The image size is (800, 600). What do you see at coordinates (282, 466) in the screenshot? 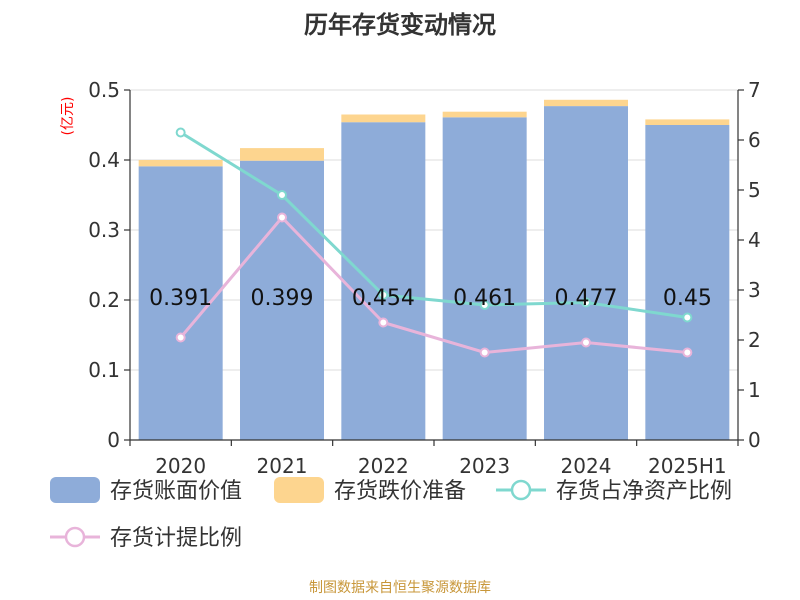
I see `x-tick-label: 2021` at bounding box center [282, 466].